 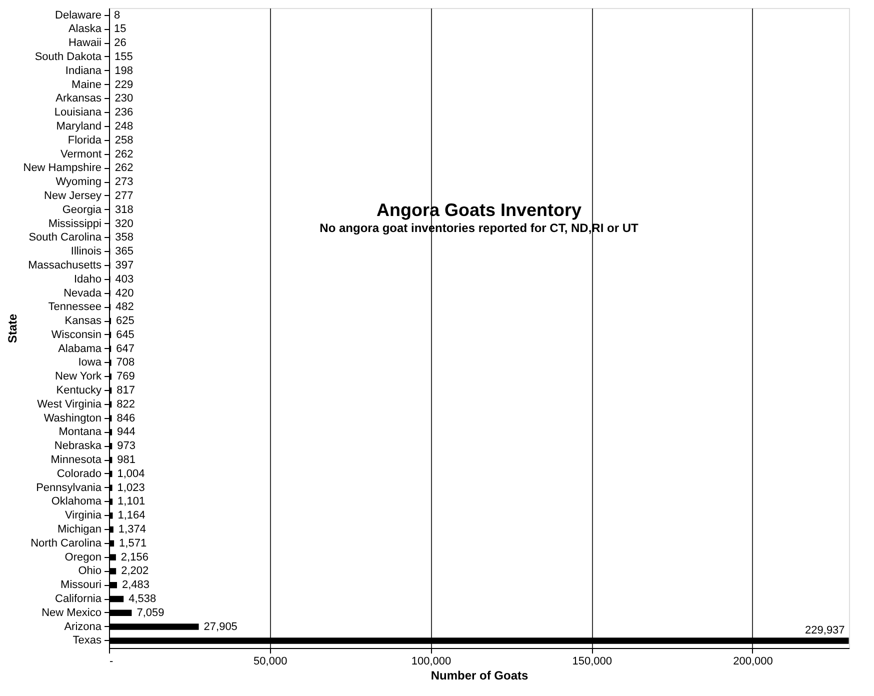 I want to click on data-label: 973, so click(x=126, y=446).